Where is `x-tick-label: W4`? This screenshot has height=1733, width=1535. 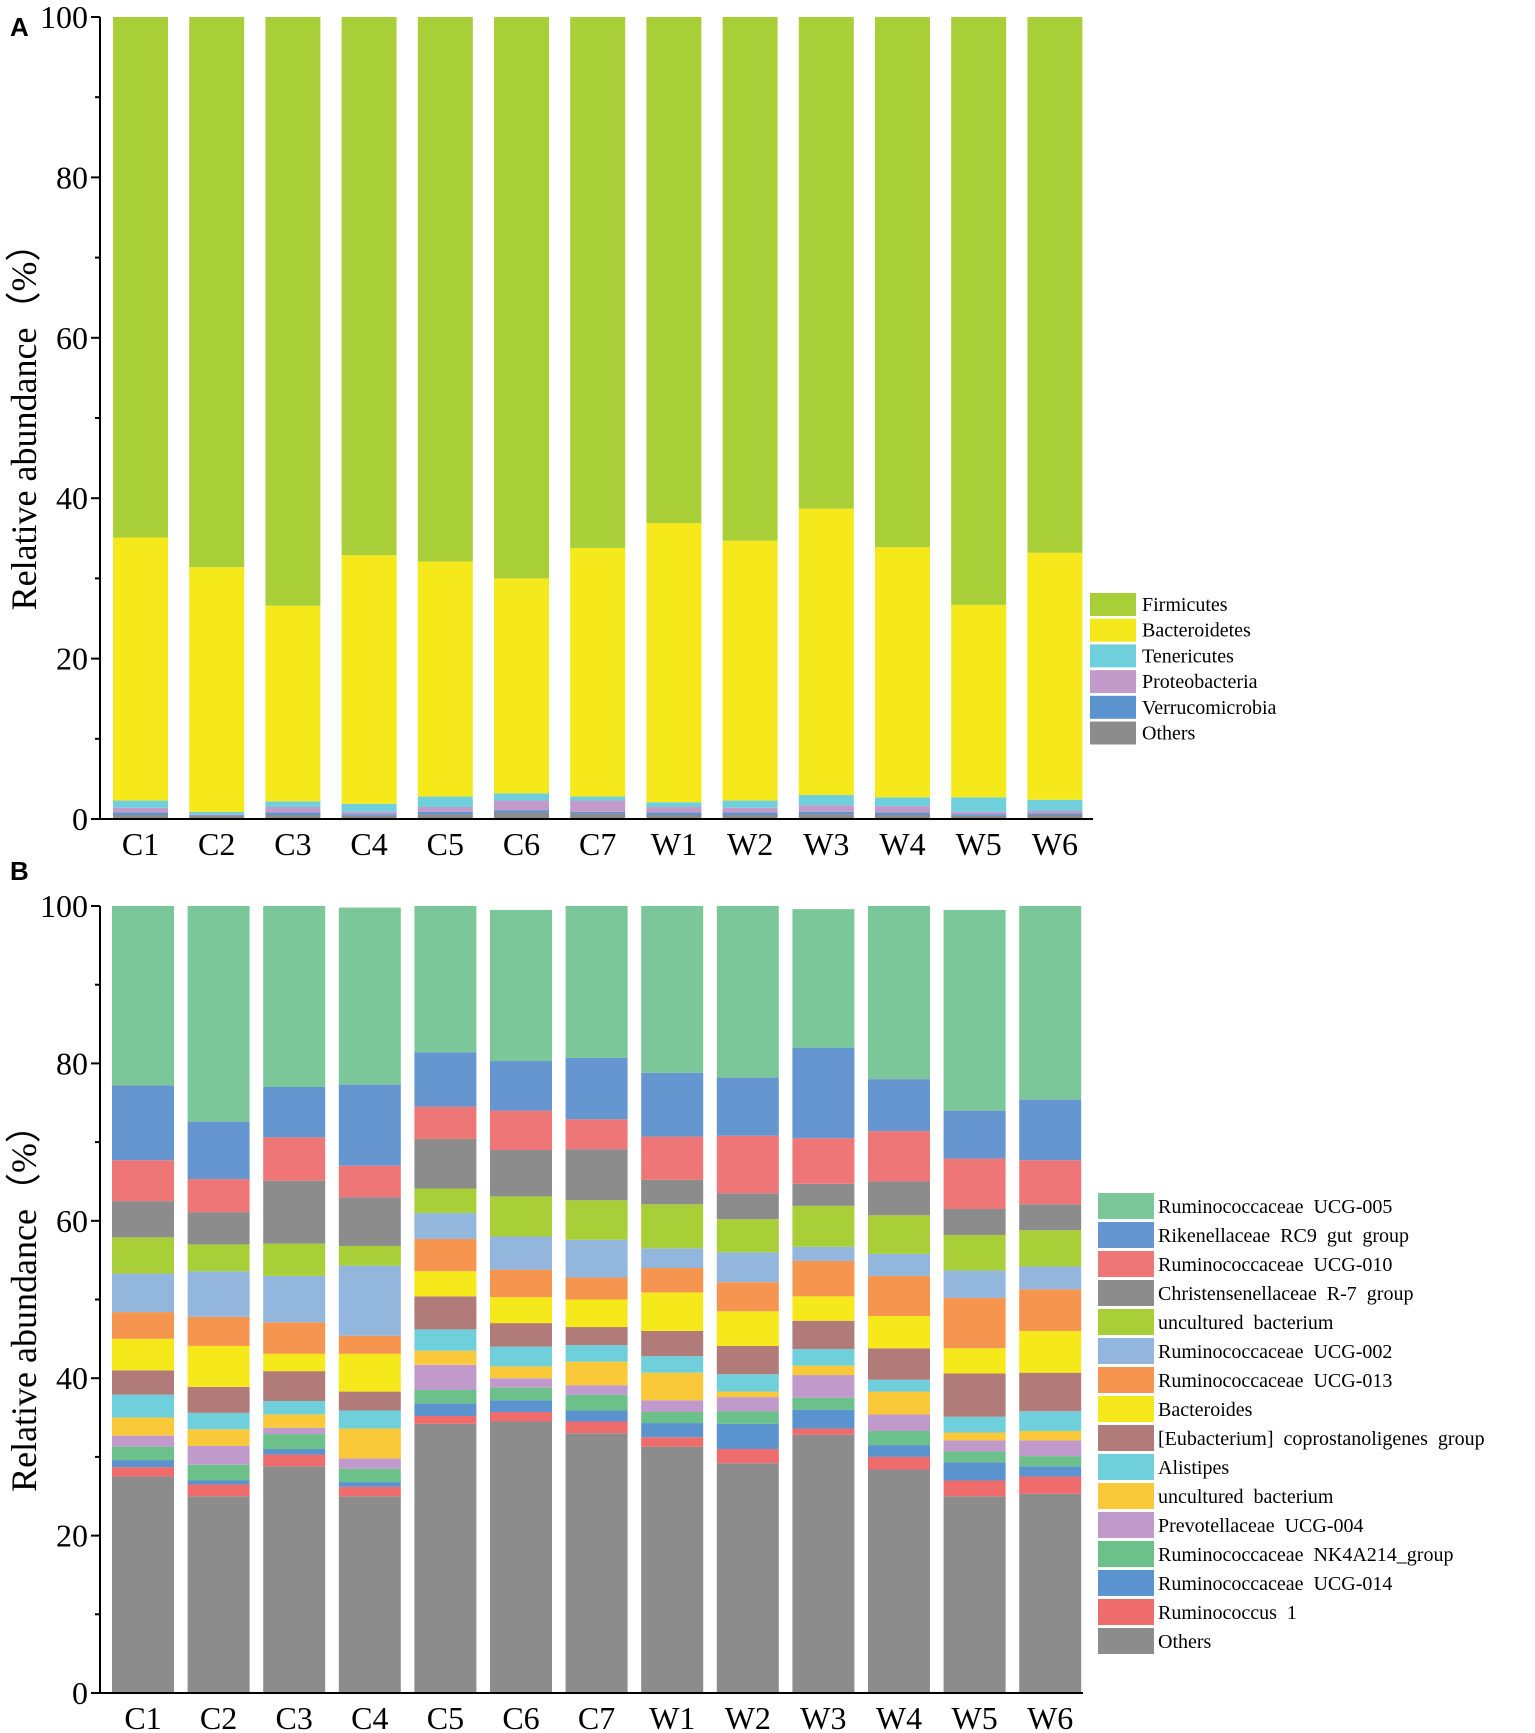 x-tick-label: W4 is located at coordinates (899, 1716).